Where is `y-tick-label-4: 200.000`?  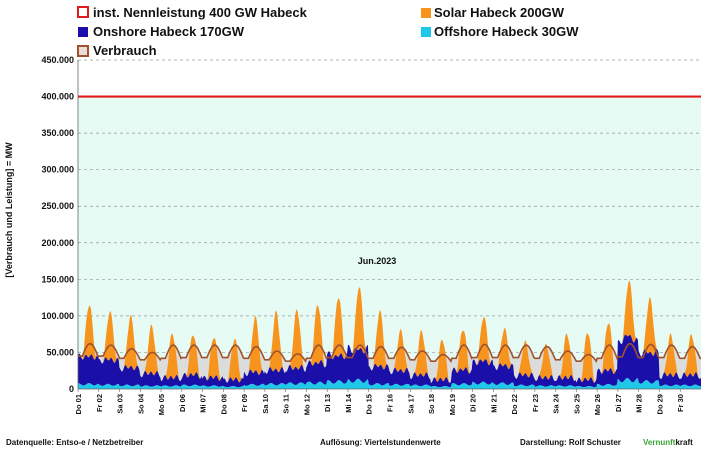
y-tick-label-4: 200.000 is located at coordinates (57, 243).